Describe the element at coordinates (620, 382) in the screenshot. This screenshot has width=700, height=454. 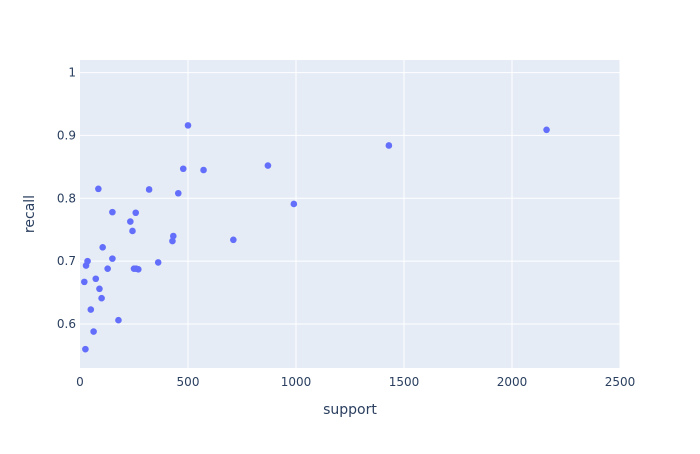
I see `x-tick-label: 2500` at that location.